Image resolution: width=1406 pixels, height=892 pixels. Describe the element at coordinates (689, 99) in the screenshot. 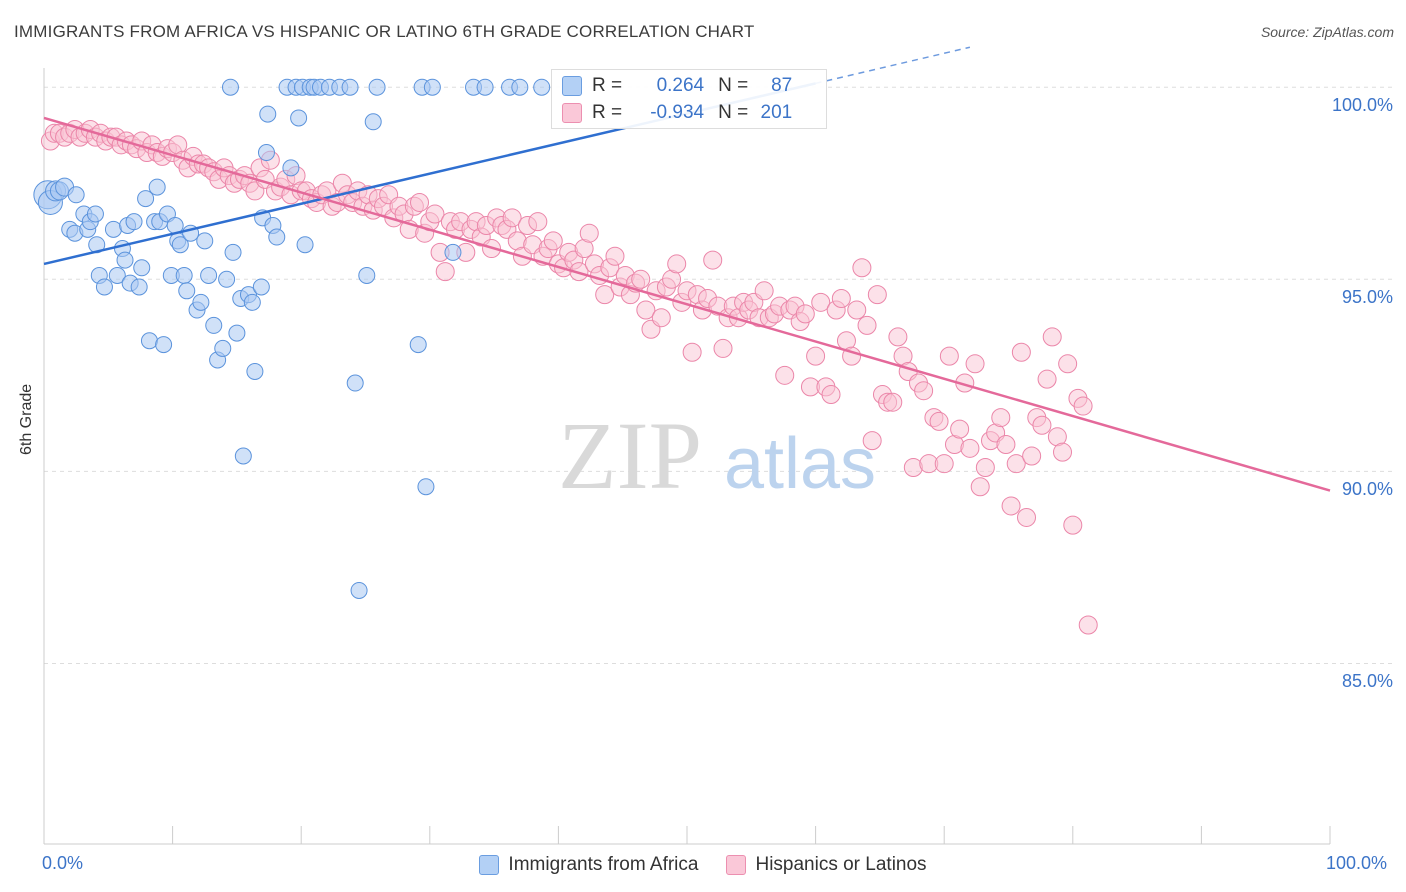

I see `correlation-legend: R = 0.264 N = 87 R = -0.934 N = 201` at that location.